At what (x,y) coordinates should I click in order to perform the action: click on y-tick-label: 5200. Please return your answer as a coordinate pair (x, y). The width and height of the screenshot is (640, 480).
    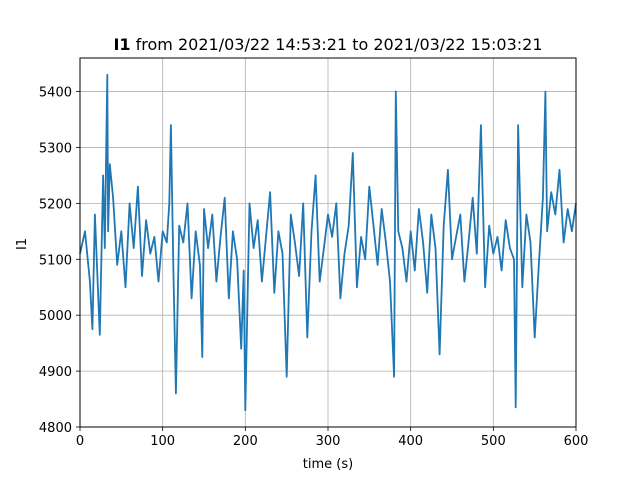
    Looking at the image, I should click on (55, 204).